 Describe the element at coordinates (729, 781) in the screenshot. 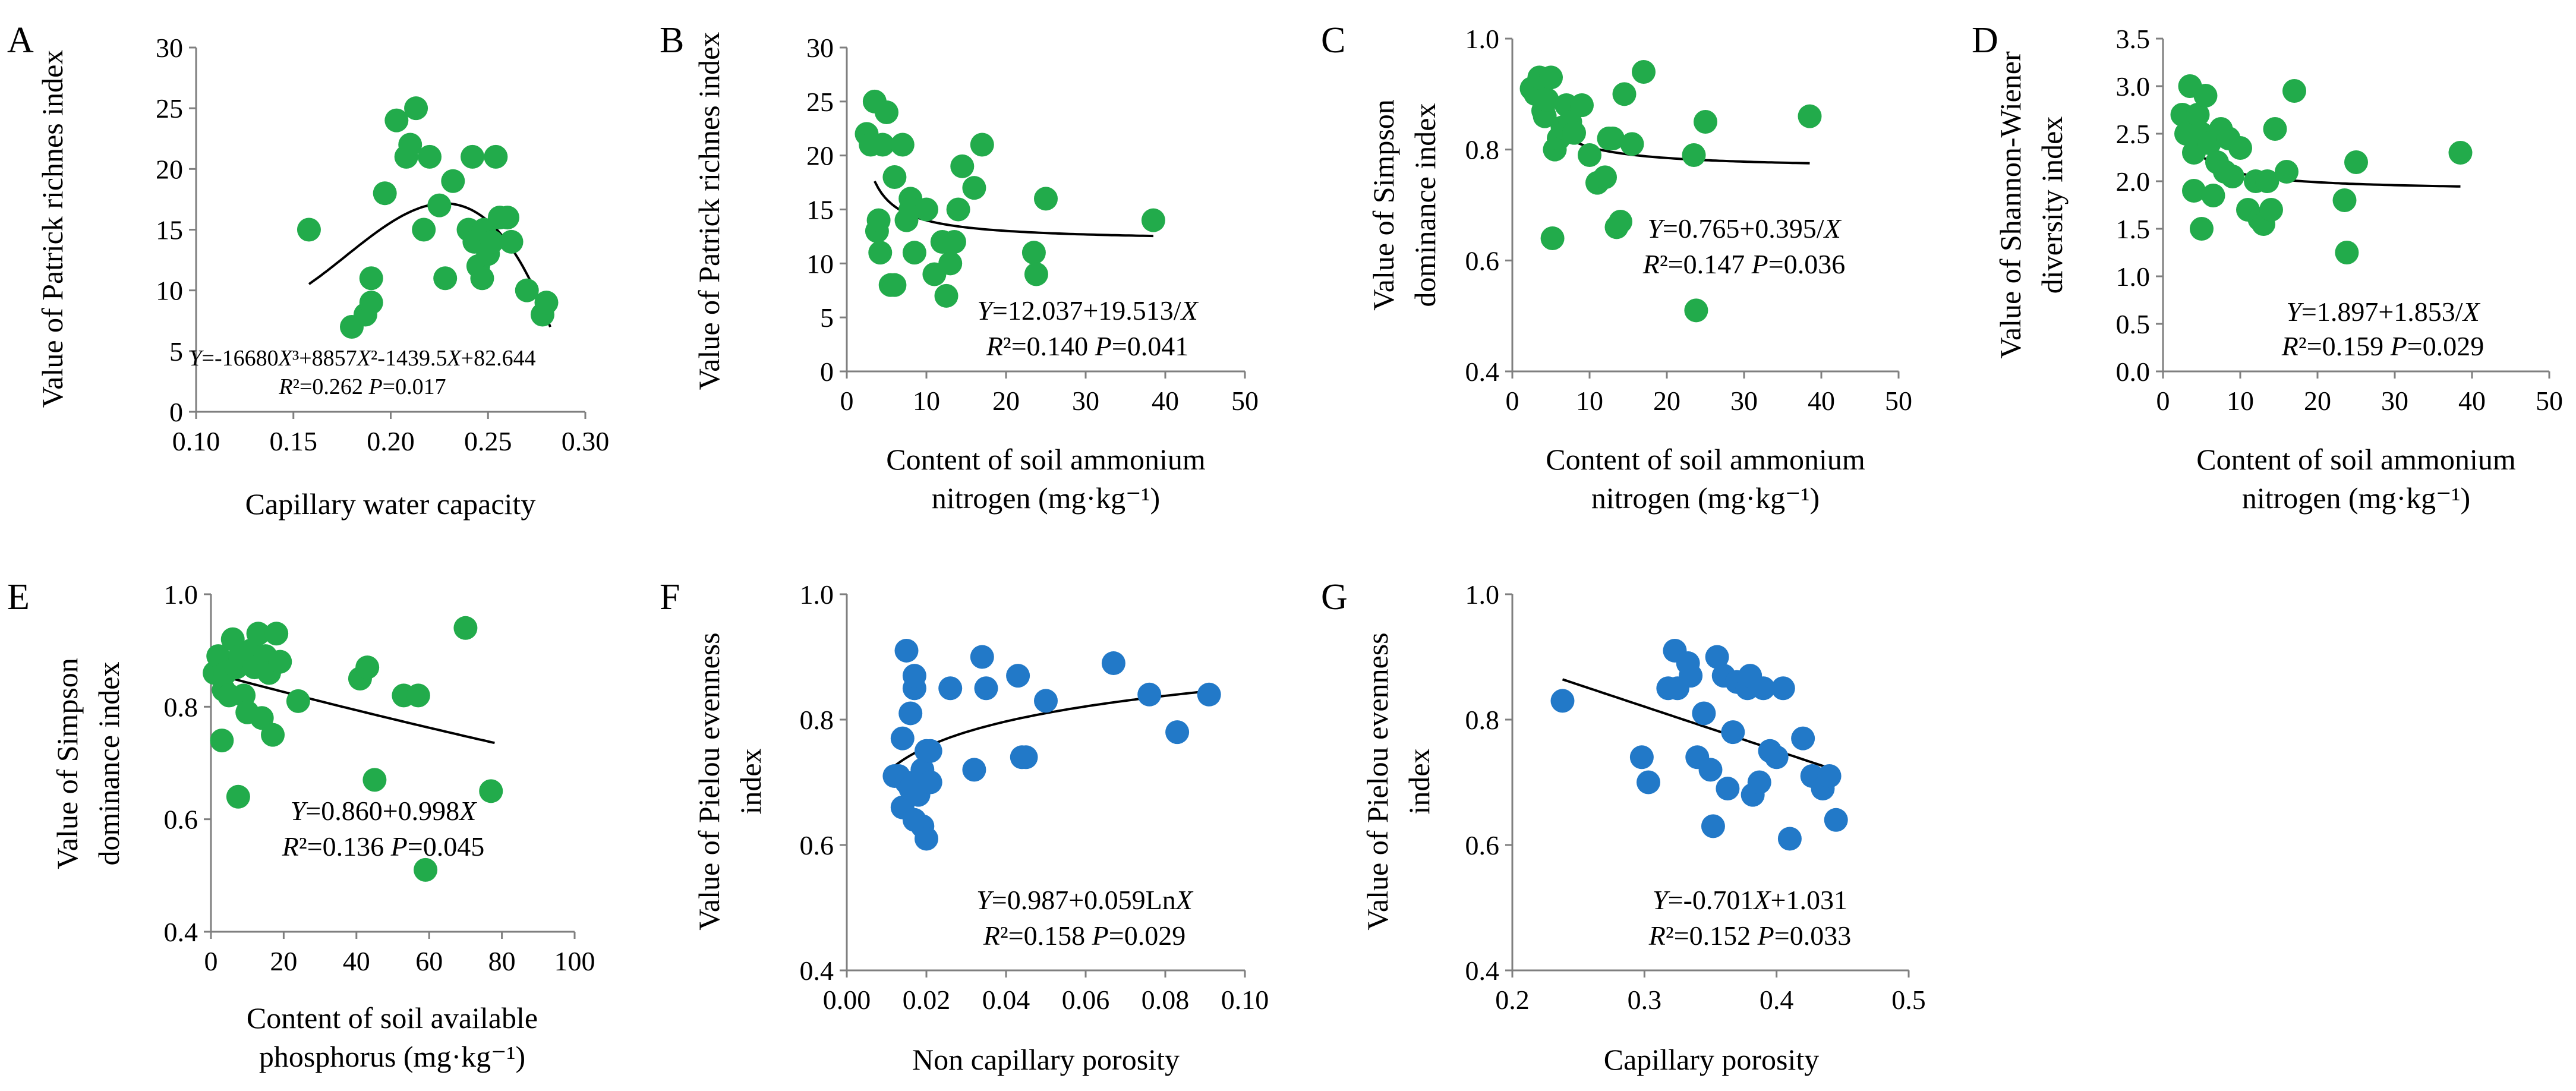

I see `y-axis-title-group: Value of Pielou evenness index` at that location.